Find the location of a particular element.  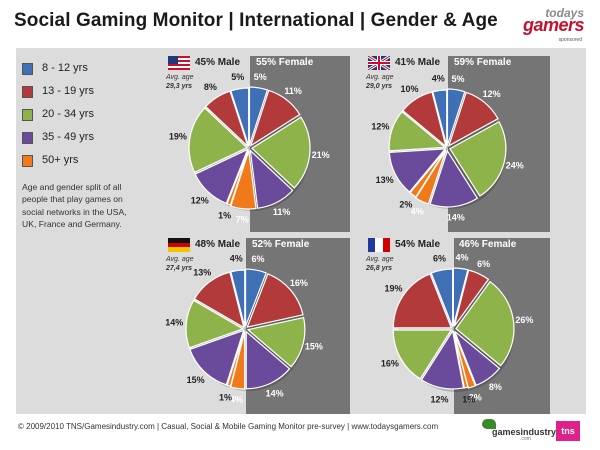

data-label-male-20-34: 12% is located at coordinates (380, 126).